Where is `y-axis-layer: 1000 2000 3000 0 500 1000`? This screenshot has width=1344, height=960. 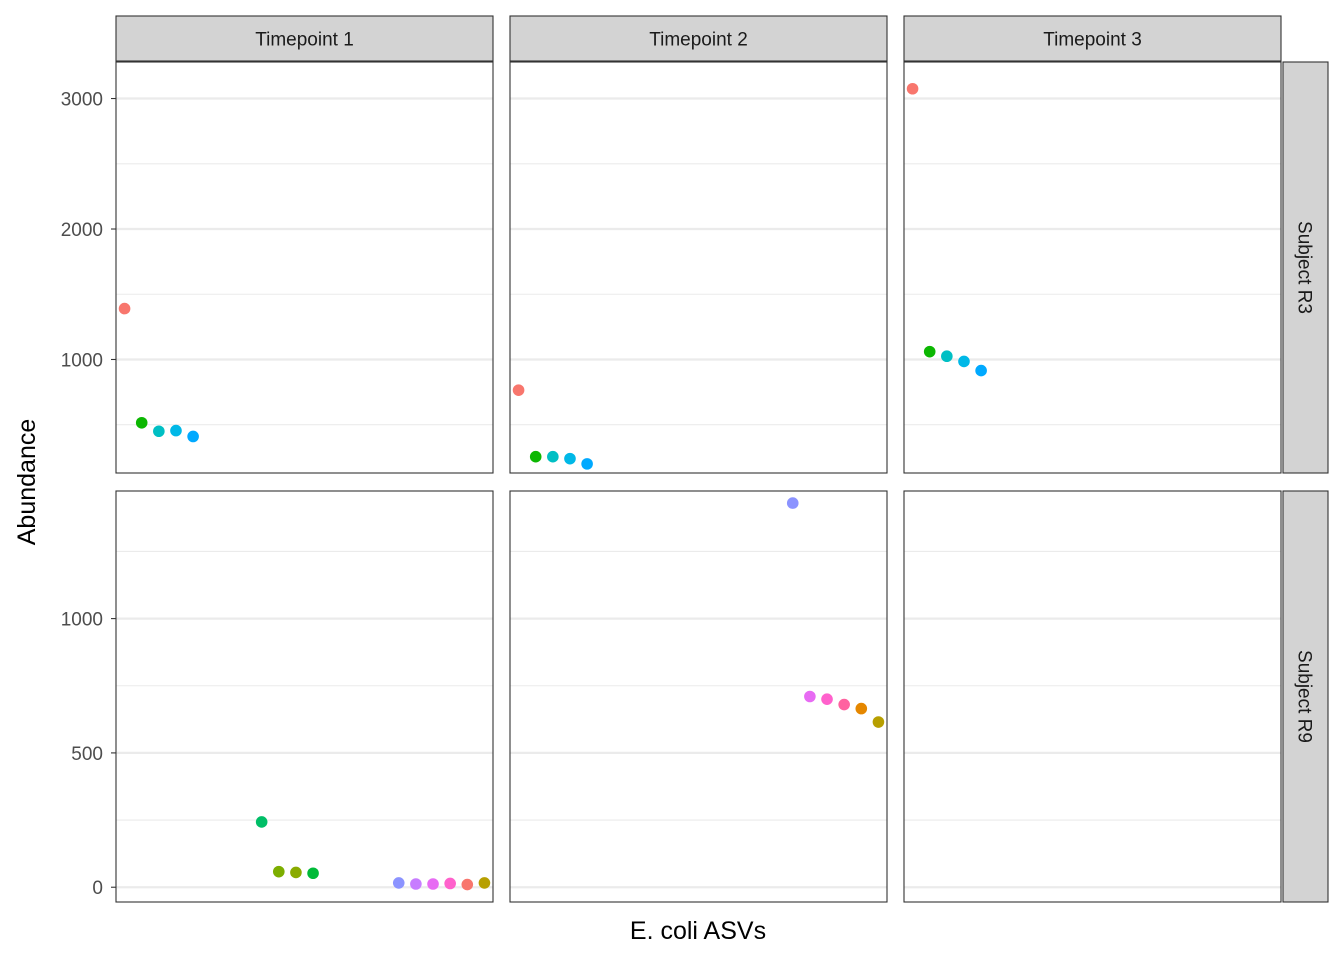
y-axis-layer: 1000 2000 3000 0 500 1000 is located at coordinates (88, 495).